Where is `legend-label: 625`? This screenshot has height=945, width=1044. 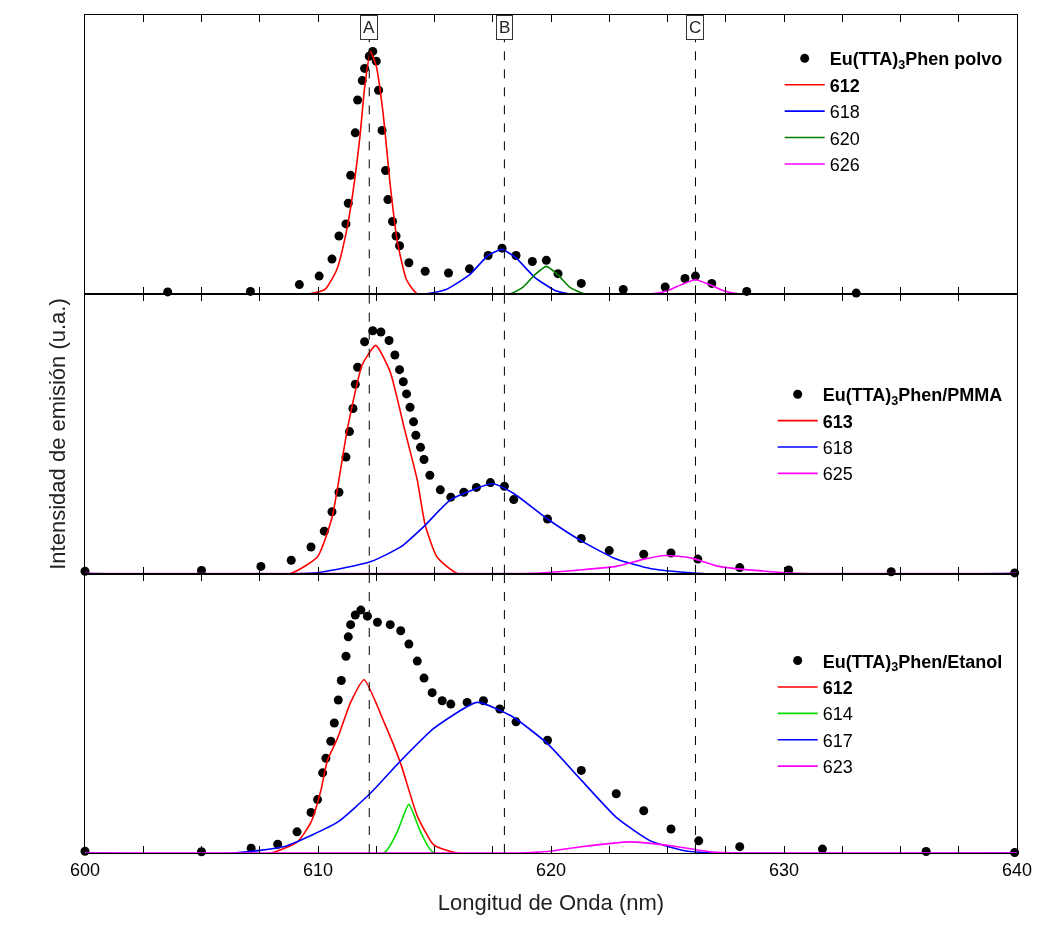
legend-label: 625 is located at coordinates (837, 474).